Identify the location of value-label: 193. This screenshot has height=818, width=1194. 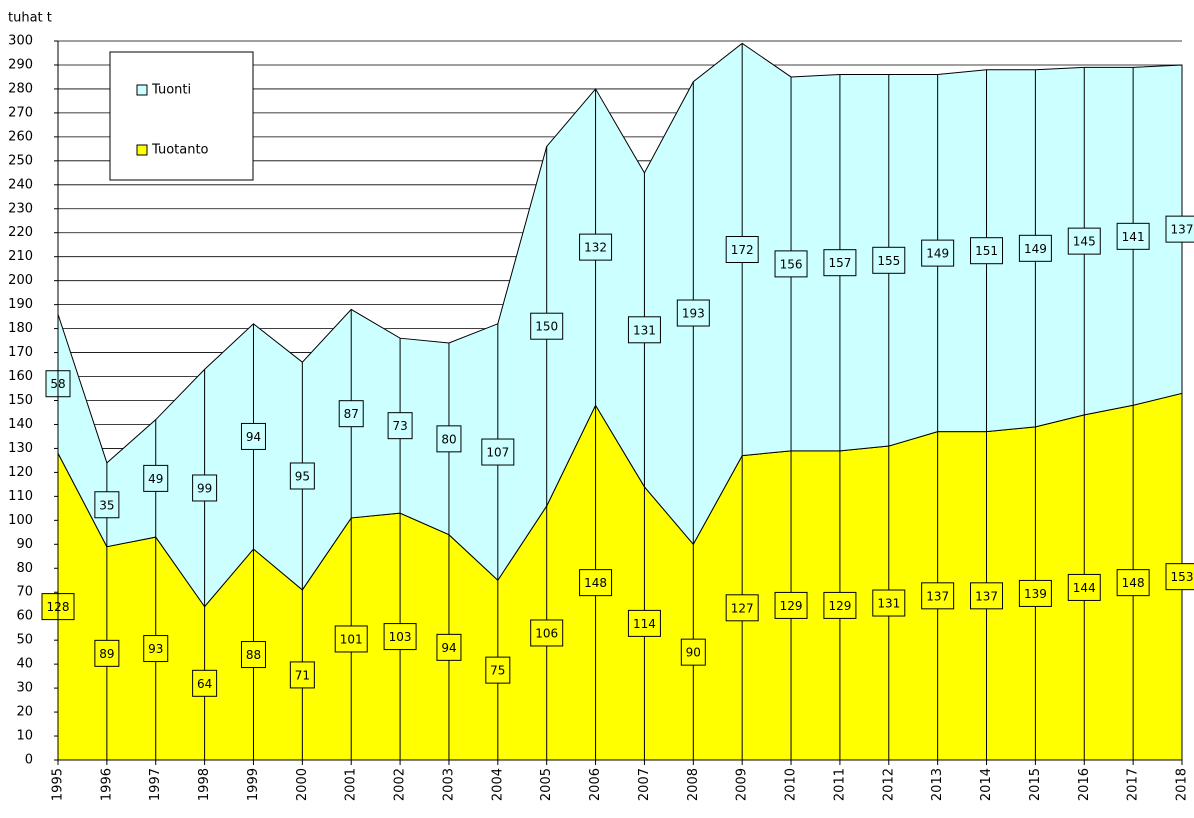
(693, 314).